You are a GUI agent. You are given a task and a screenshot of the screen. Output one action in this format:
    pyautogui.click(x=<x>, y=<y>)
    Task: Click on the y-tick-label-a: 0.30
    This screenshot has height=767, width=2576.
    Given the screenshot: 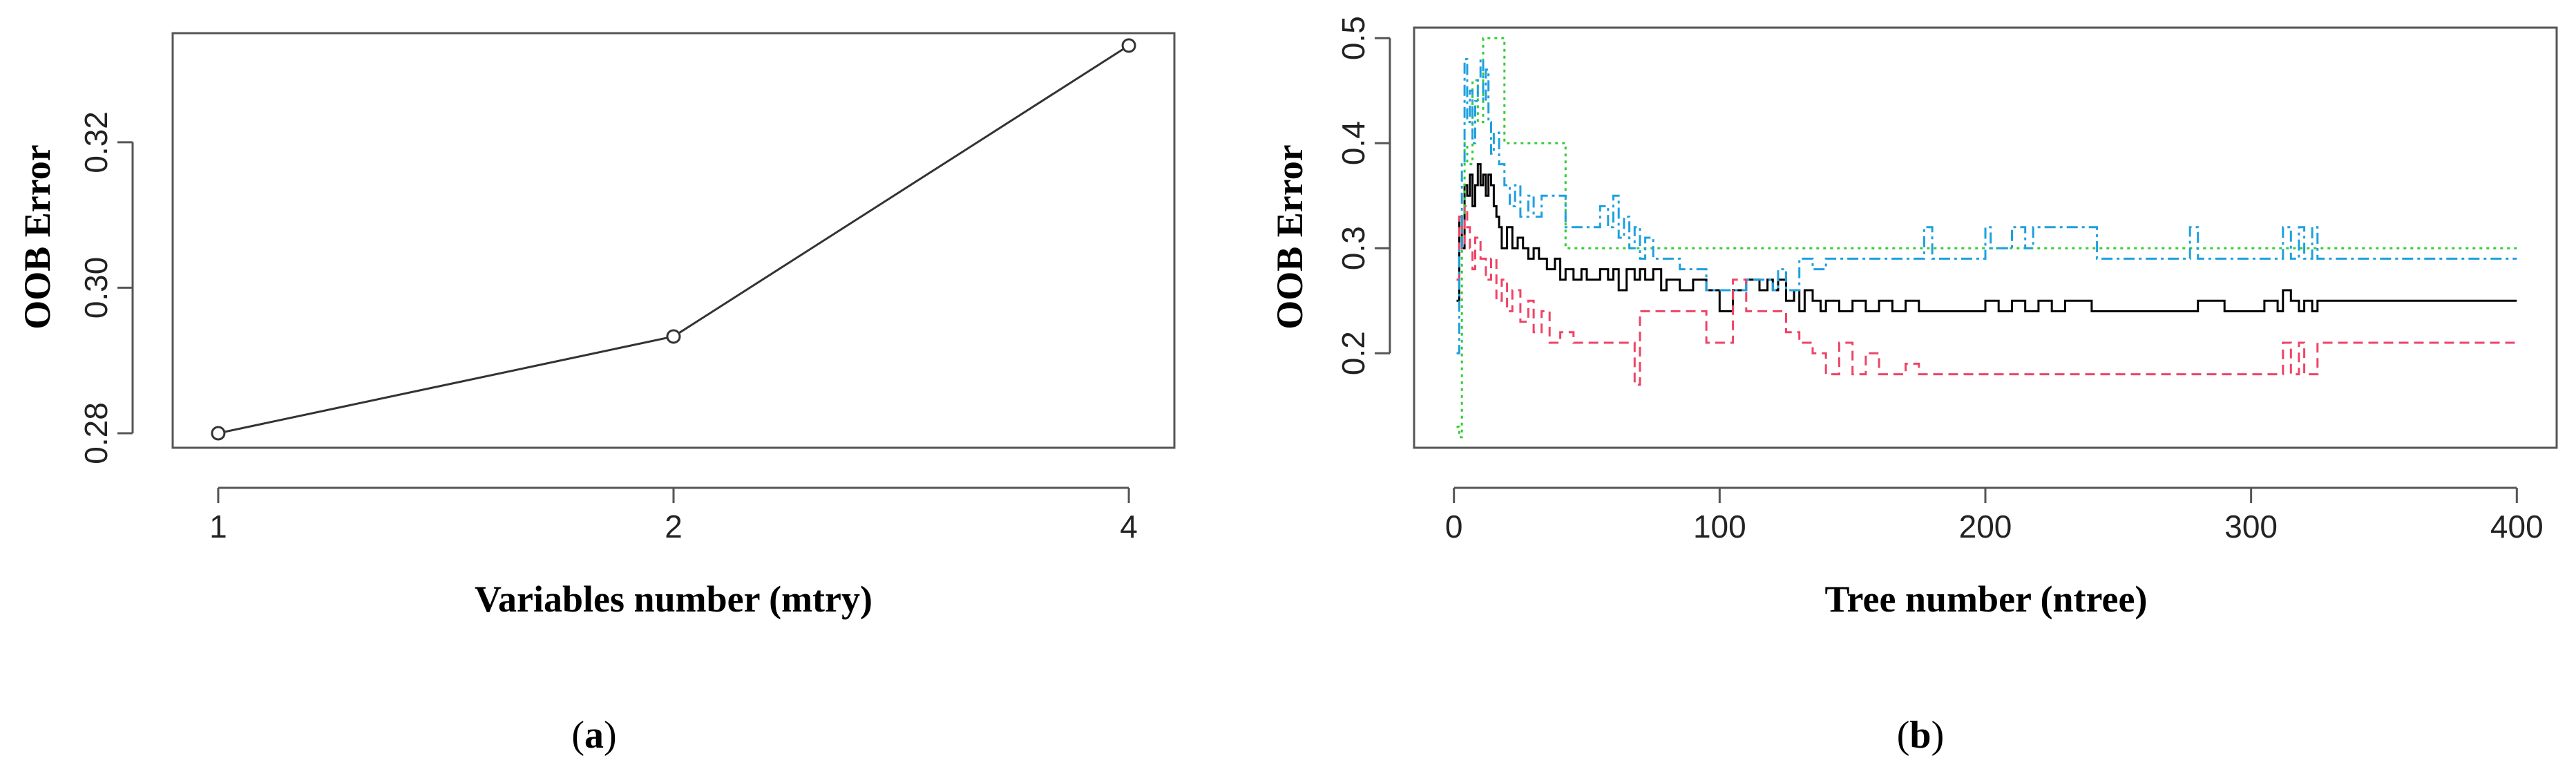 What is the action you would take?
    pyautogui.click(x=96, y=288)
    